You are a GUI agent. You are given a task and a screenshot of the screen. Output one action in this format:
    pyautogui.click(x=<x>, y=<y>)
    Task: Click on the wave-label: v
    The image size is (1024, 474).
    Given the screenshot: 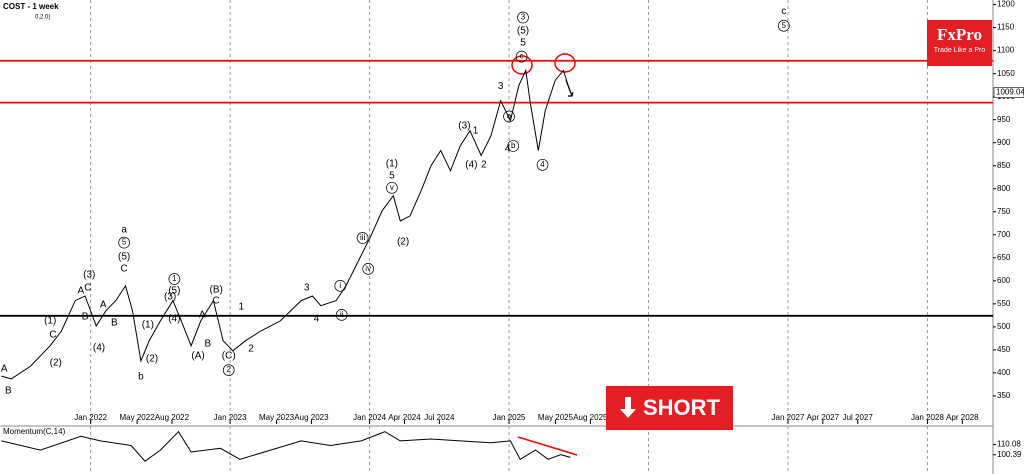 What is the action you would take?
    pyautogui.click(x=392, y=187)
    